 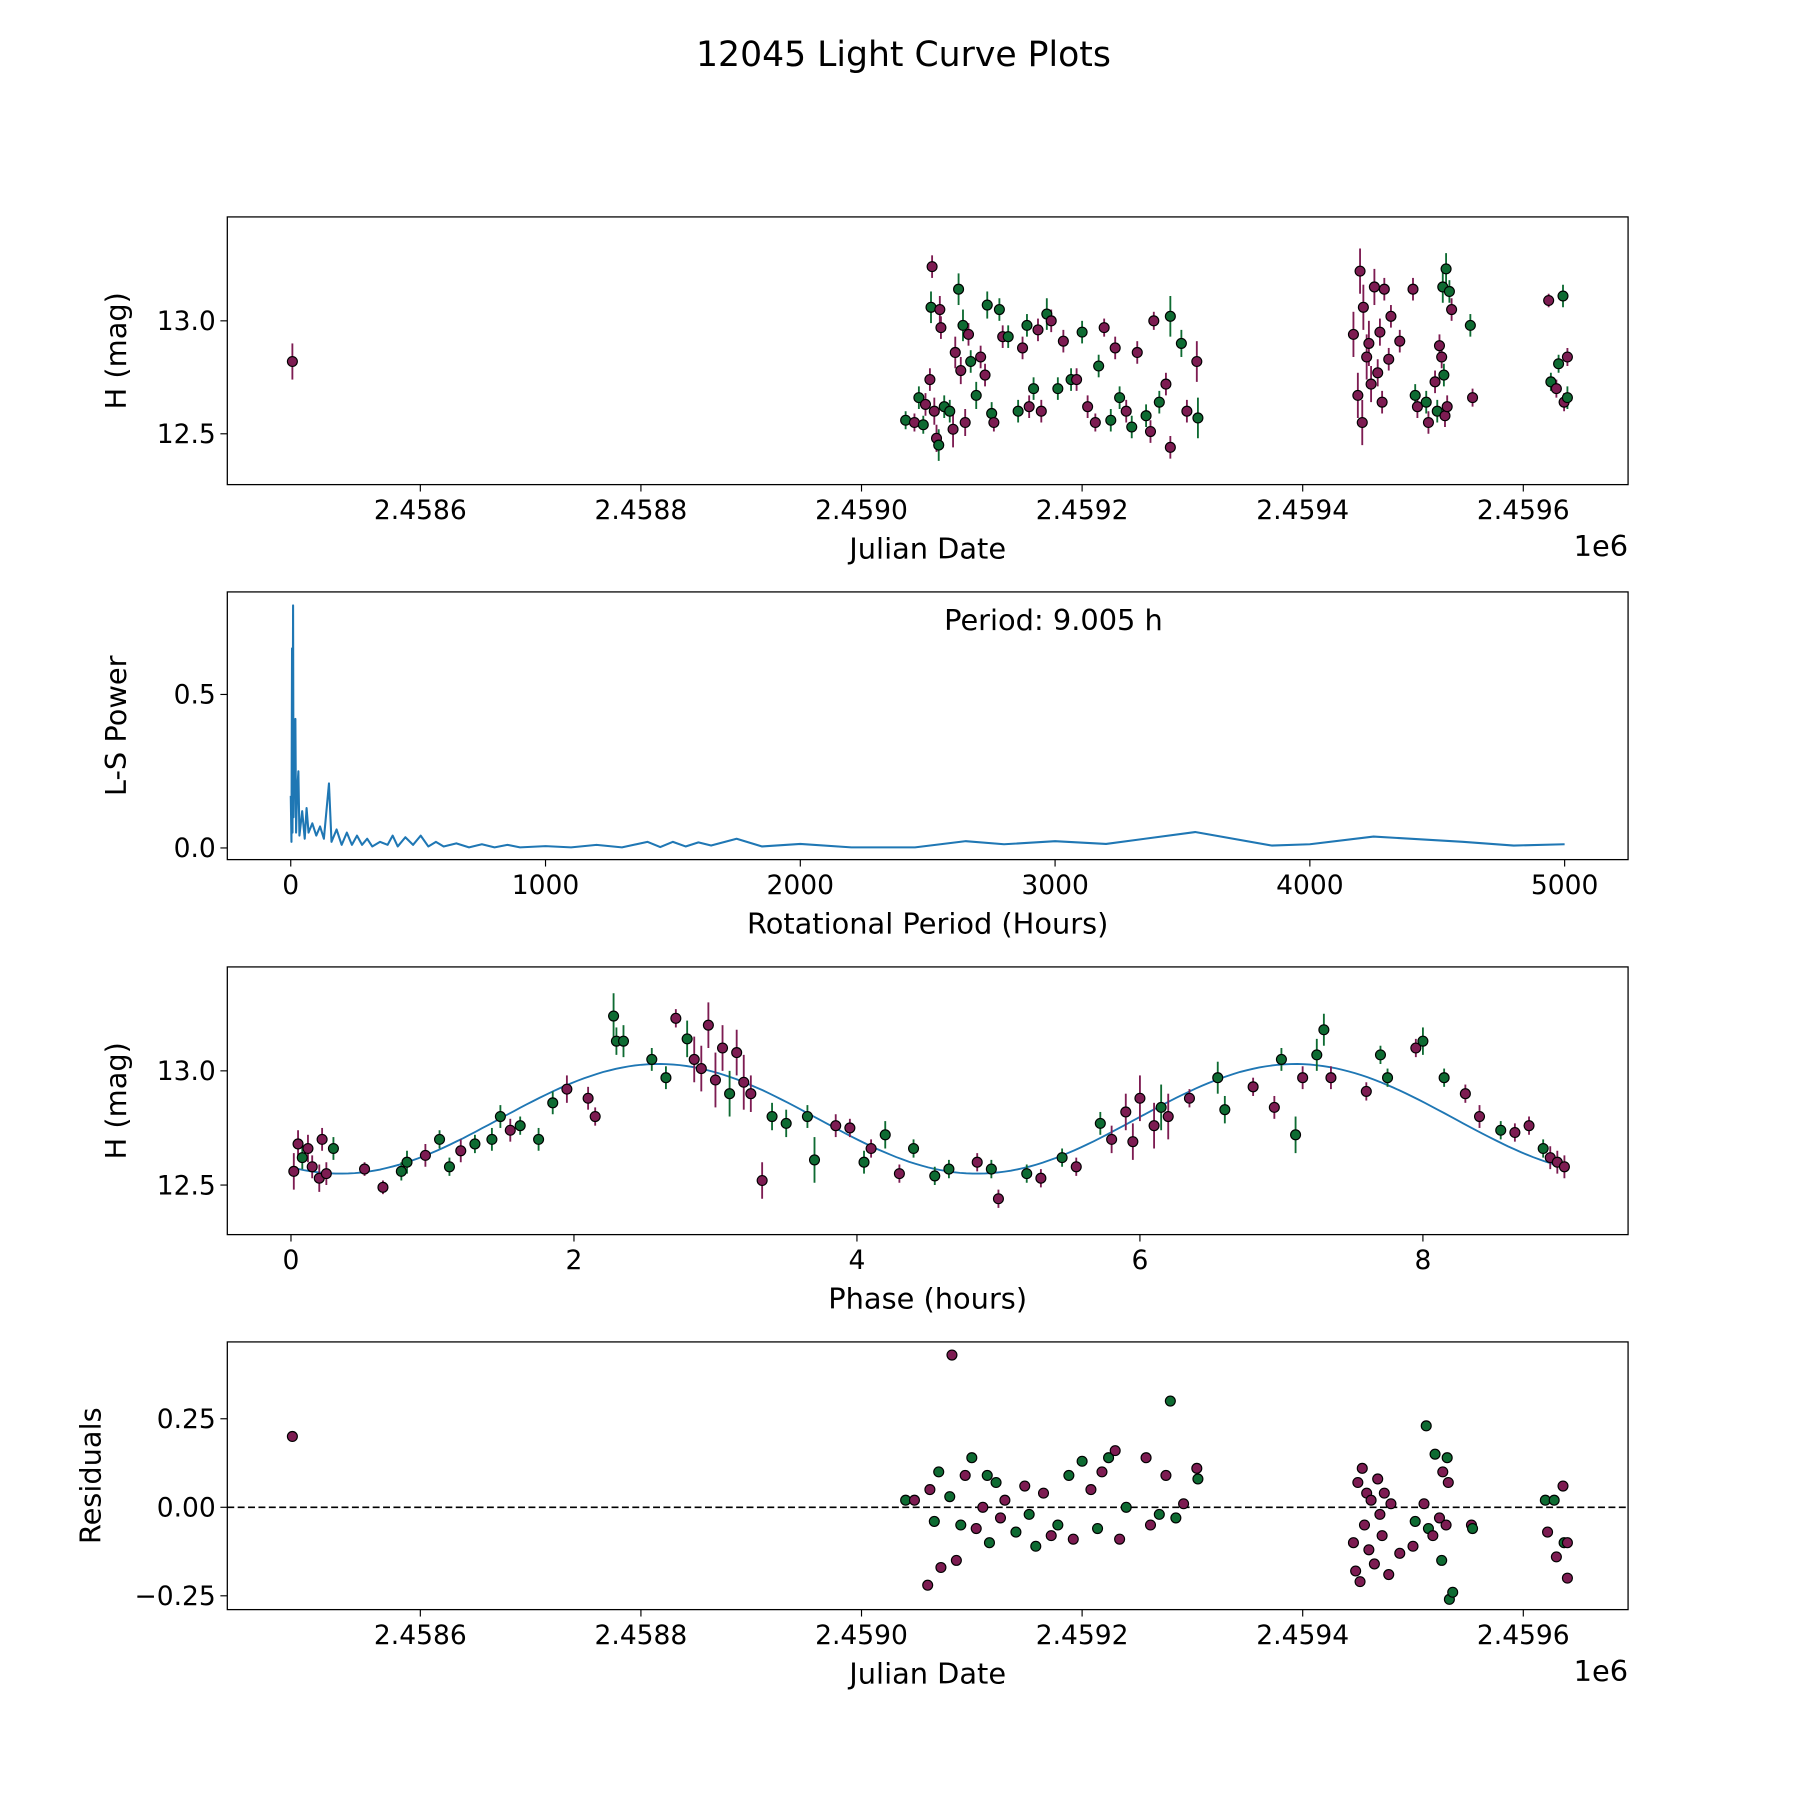 I want to click on figure-title: 12045 Light Curve Plots, so click(x=903, y=55).